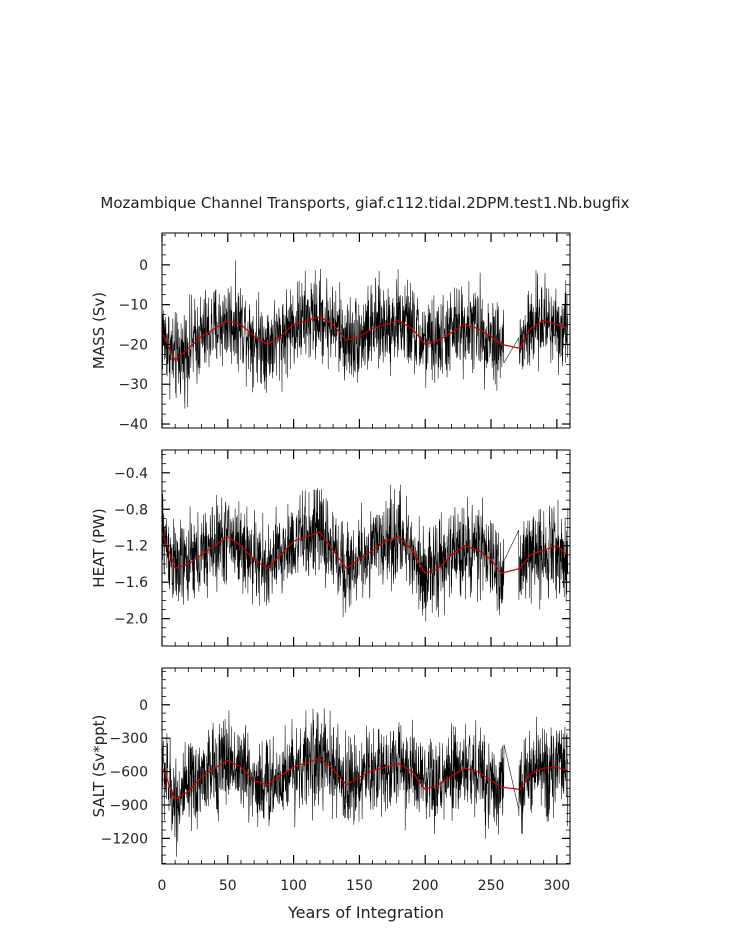  What do you see at coordinates (129, 739) in the screenshot?
I see `y-tick-label: −300` at bounding box center [129, 739].